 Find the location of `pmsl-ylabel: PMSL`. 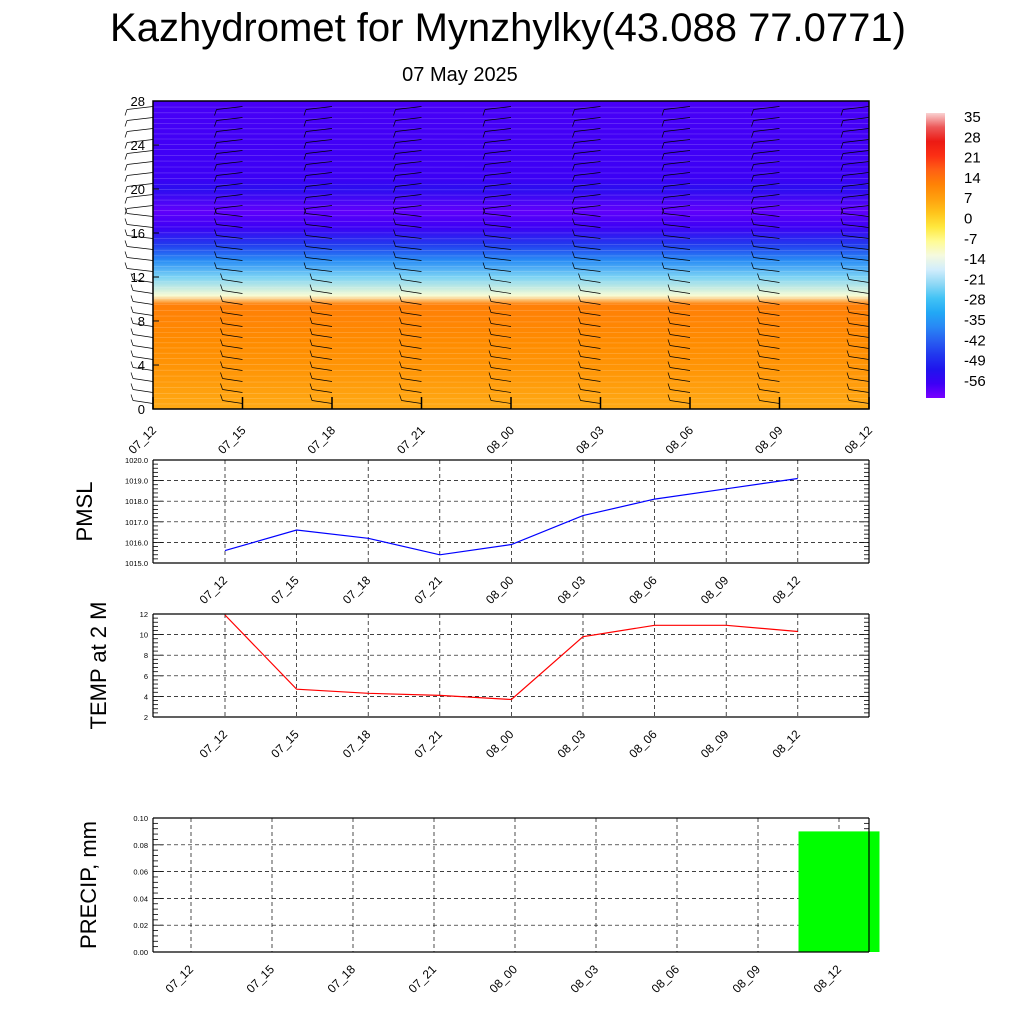

pmsl-ylabel: PMSL is located at coordinates (84, 512).